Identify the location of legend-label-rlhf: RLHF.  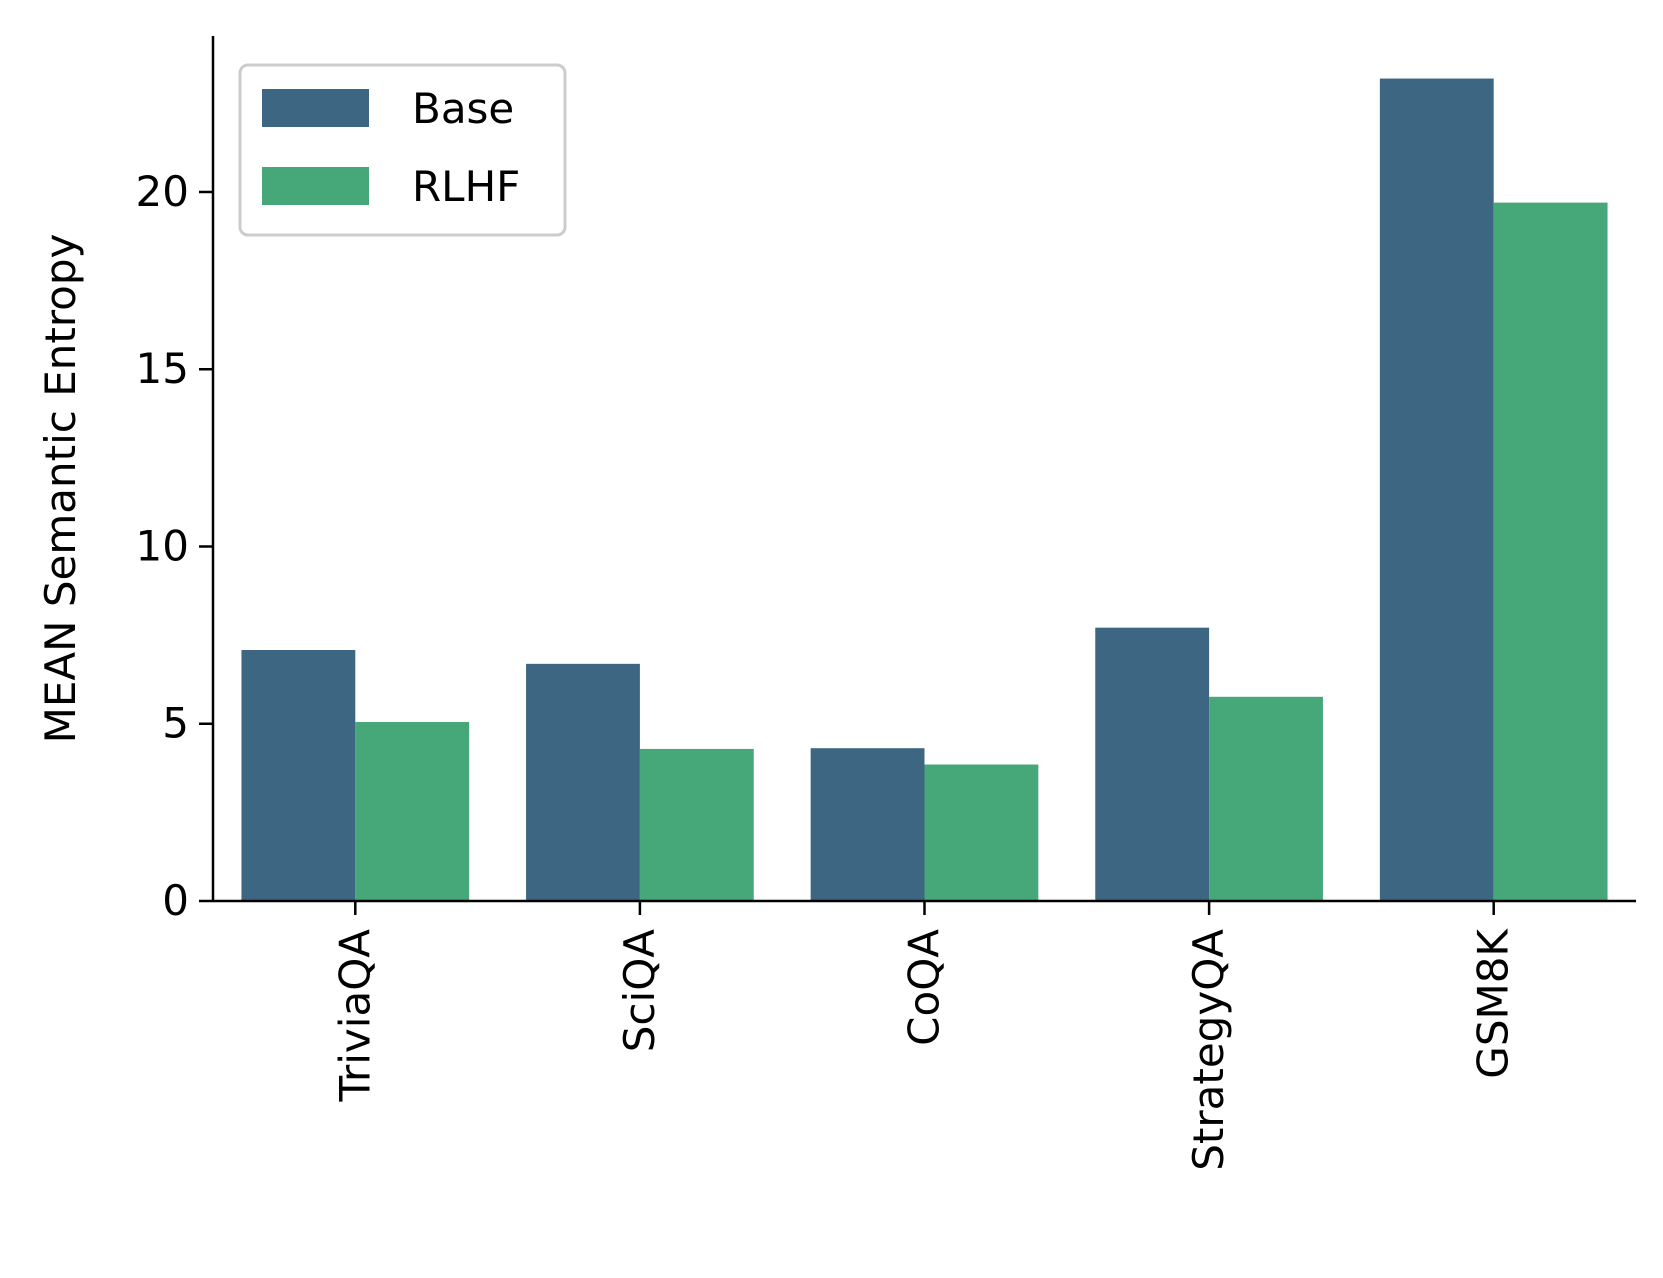
(466, 186).